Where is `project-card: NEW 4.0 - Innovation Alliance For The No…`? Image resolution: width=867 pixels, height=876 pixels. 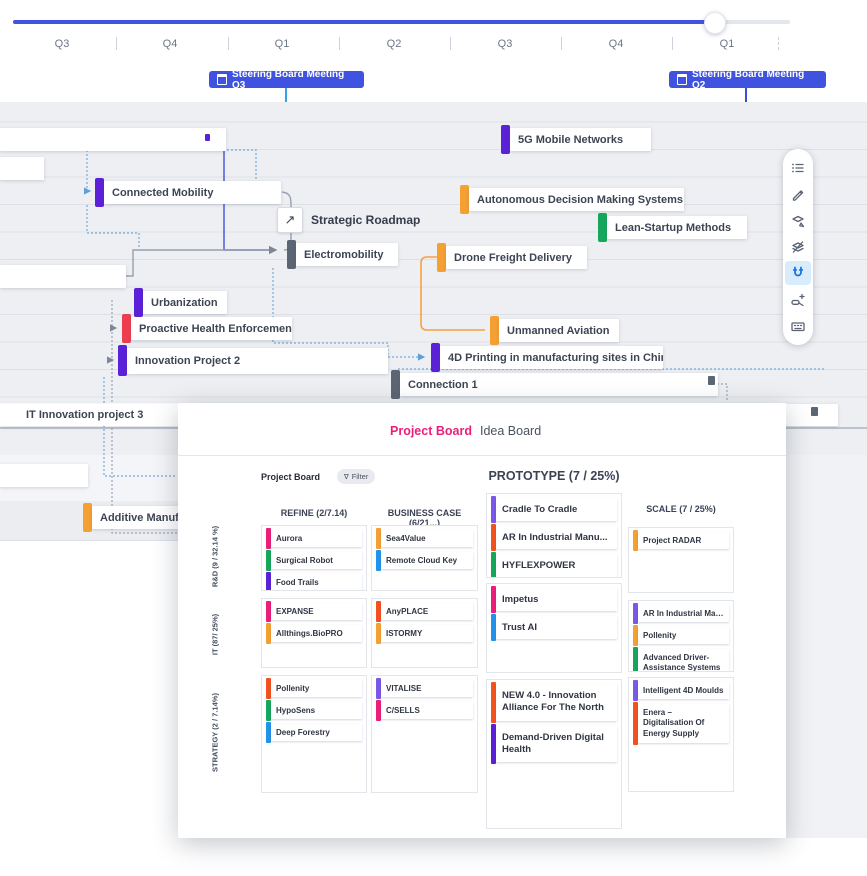 project-card: NEW 4.0 - Innovation Alliance For The No… is located at coordinates (554, 702).